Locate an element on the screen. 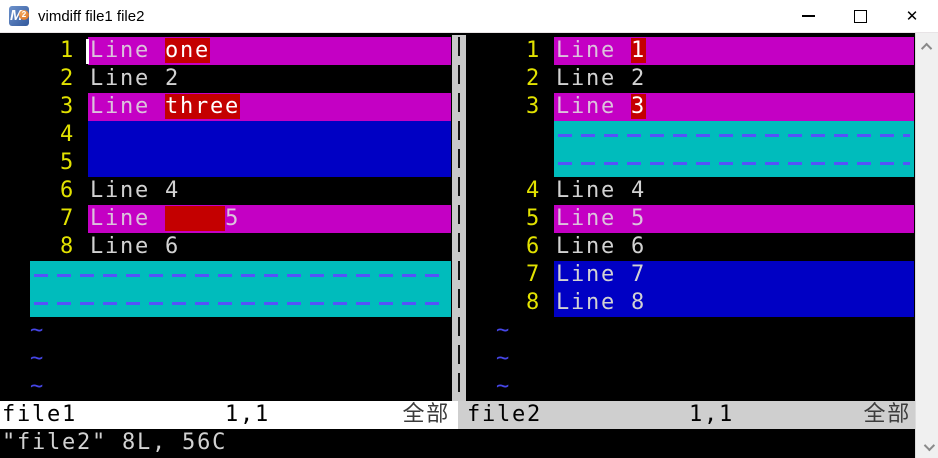 This screenshot has height=458, width=938. app-icon: M 2 is located at coordinates (19, 16).